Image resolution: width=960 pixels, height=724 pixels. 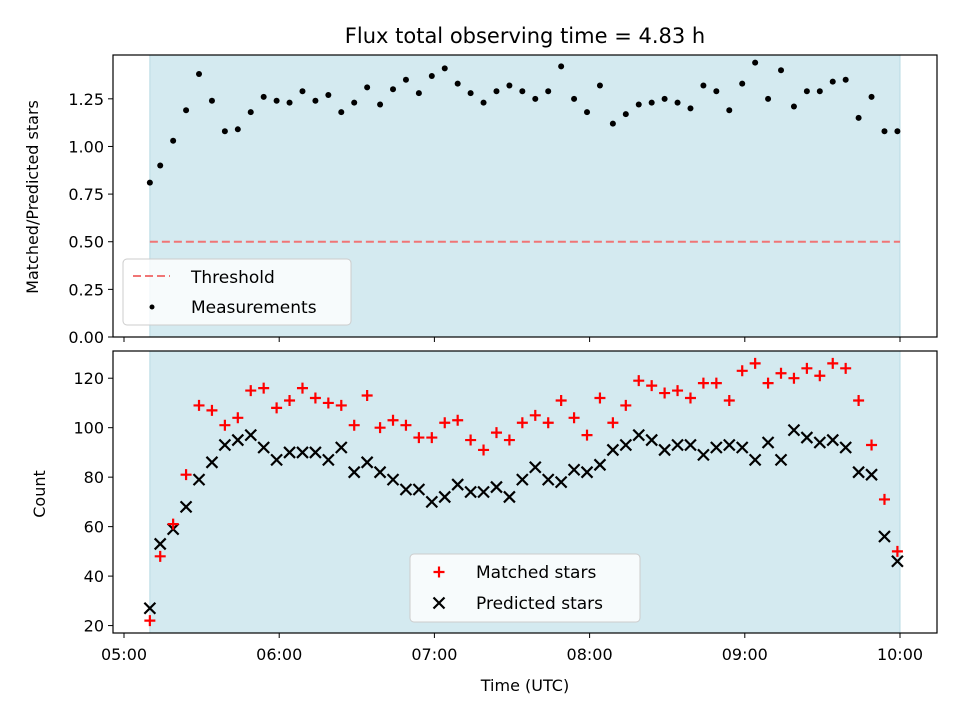 I want to click on top-ytick-label: 0.75, so click(x=86, y=194).